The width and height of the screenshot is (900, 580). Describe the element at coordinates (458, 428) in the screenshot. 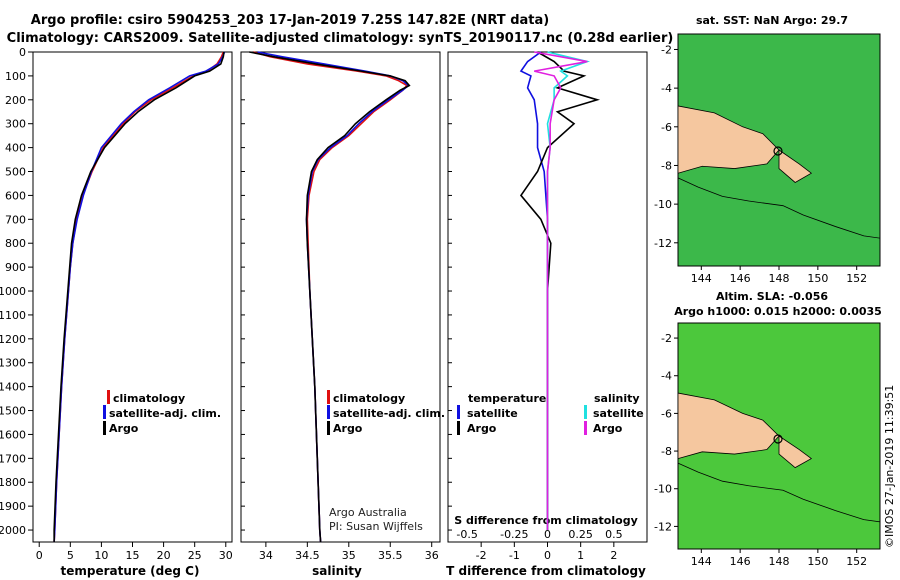

I see `legend-swatch-t-argo` at that location.